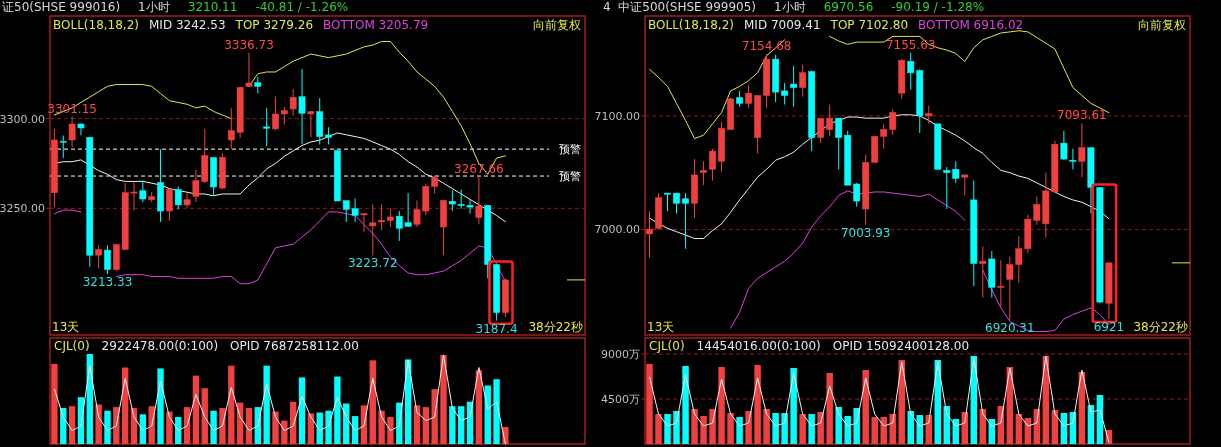  I want to click on annotation: 3223.72, so click(372, 263).